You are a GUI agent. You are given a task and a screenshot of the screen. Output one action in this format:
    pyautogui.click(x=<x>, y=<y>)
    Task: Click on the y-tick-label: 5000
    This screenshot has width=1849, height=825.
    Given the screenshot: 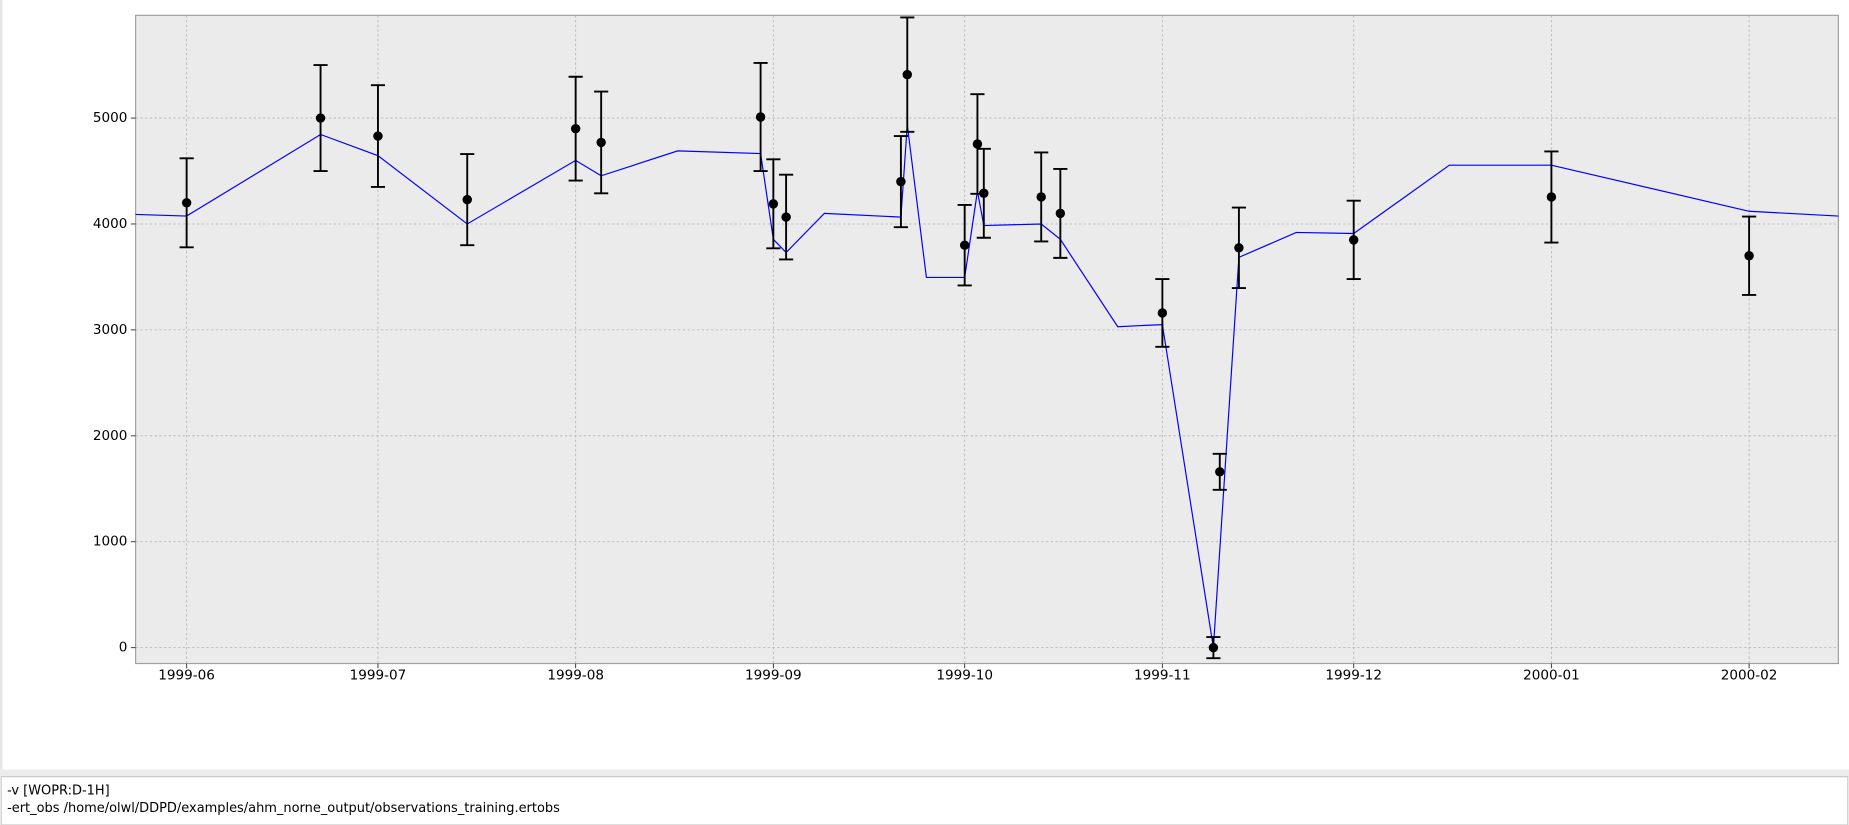 What is the action you would take?
    pyautogui.click(x=110, y=118)
    